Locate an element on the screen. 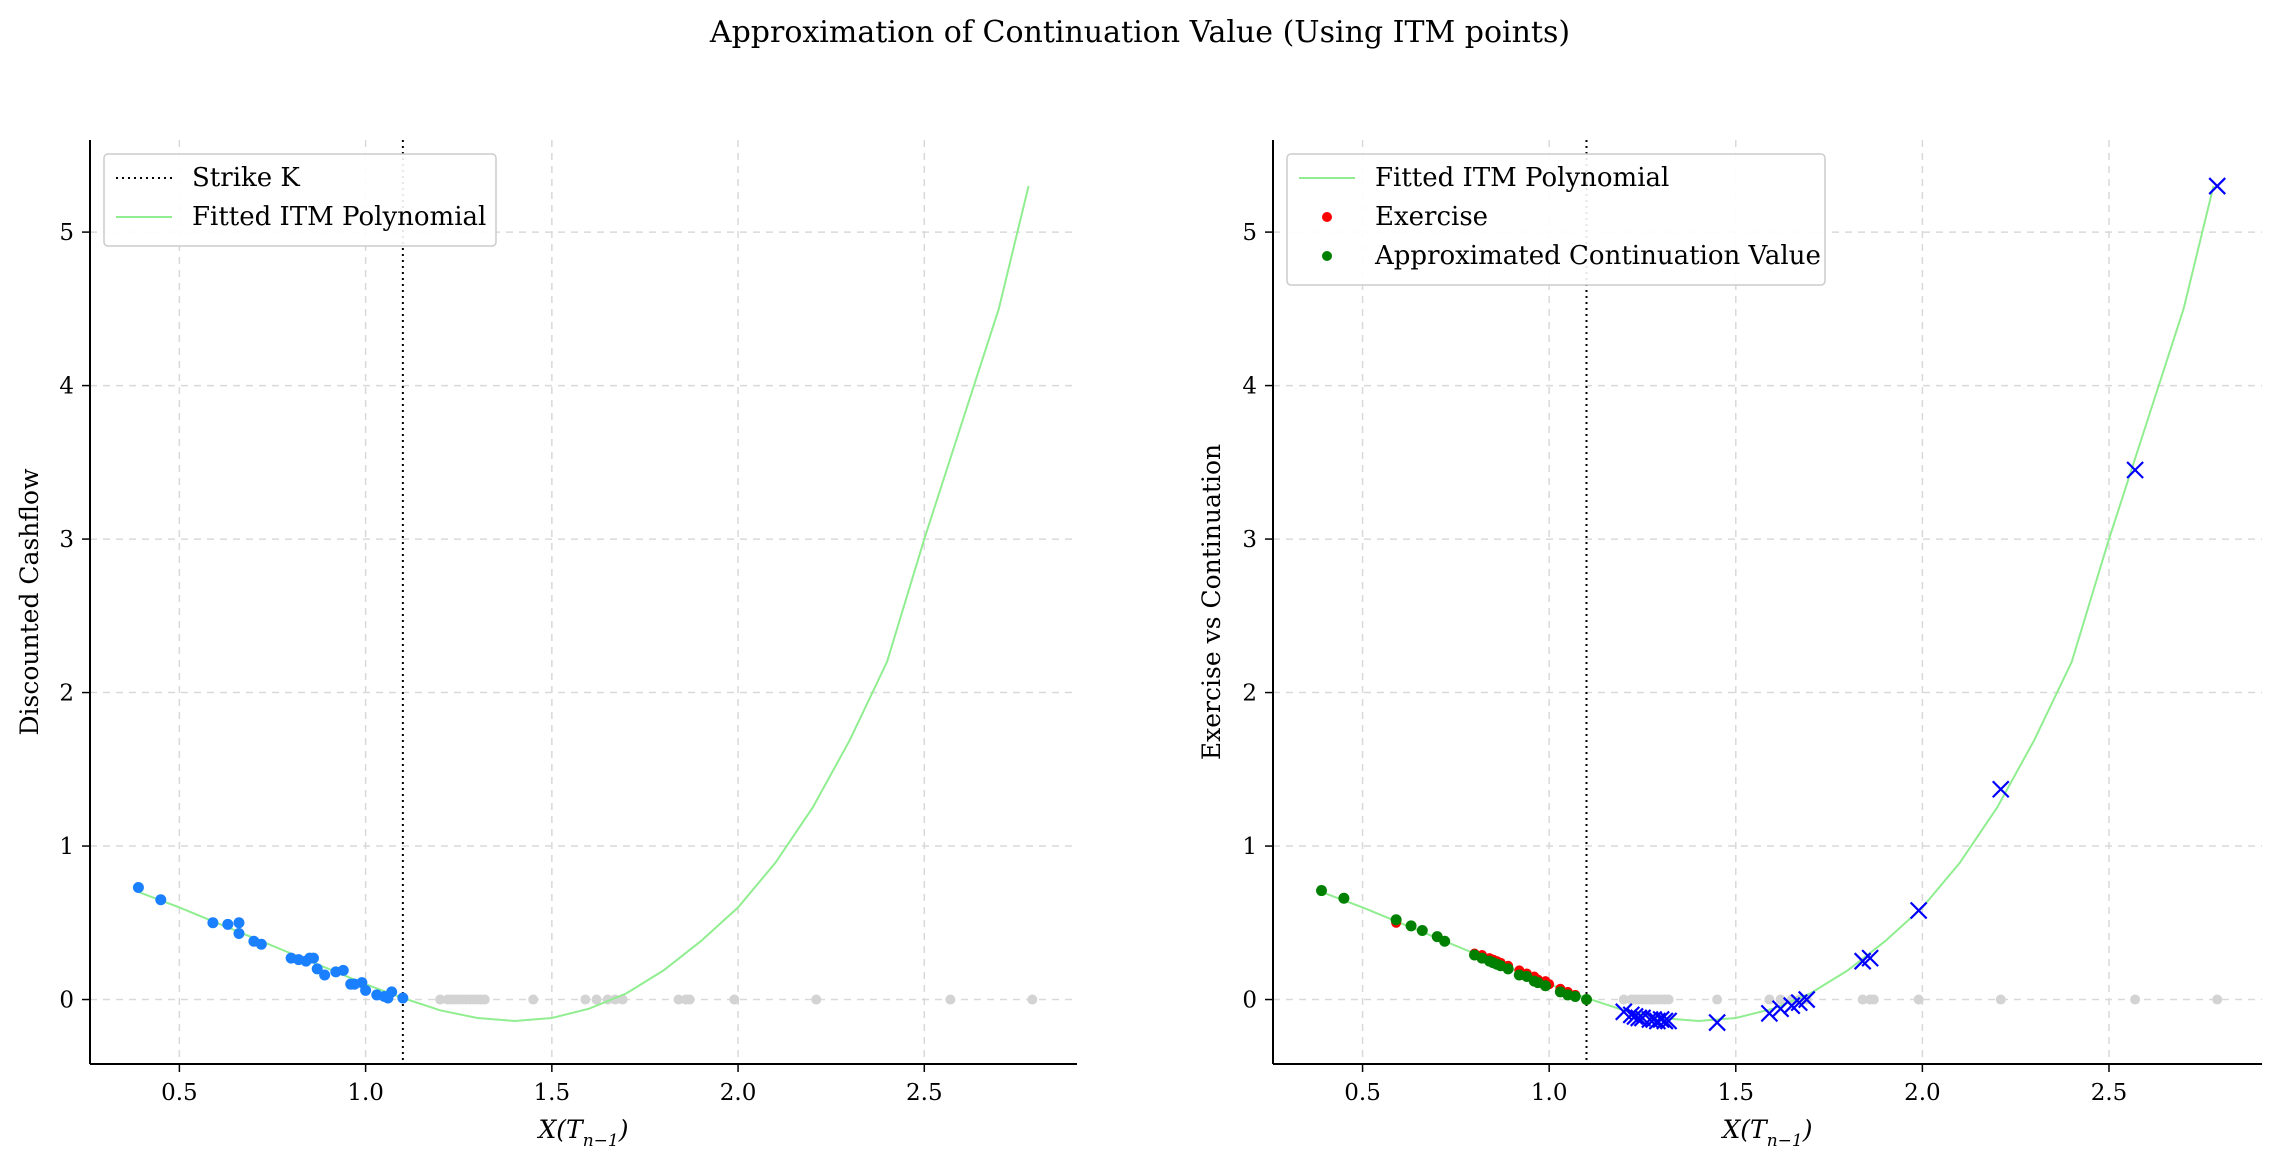 This screenshot has width=2280, height=1168. right-y-tick-label: 3 is located at coordinates (1249, 540).